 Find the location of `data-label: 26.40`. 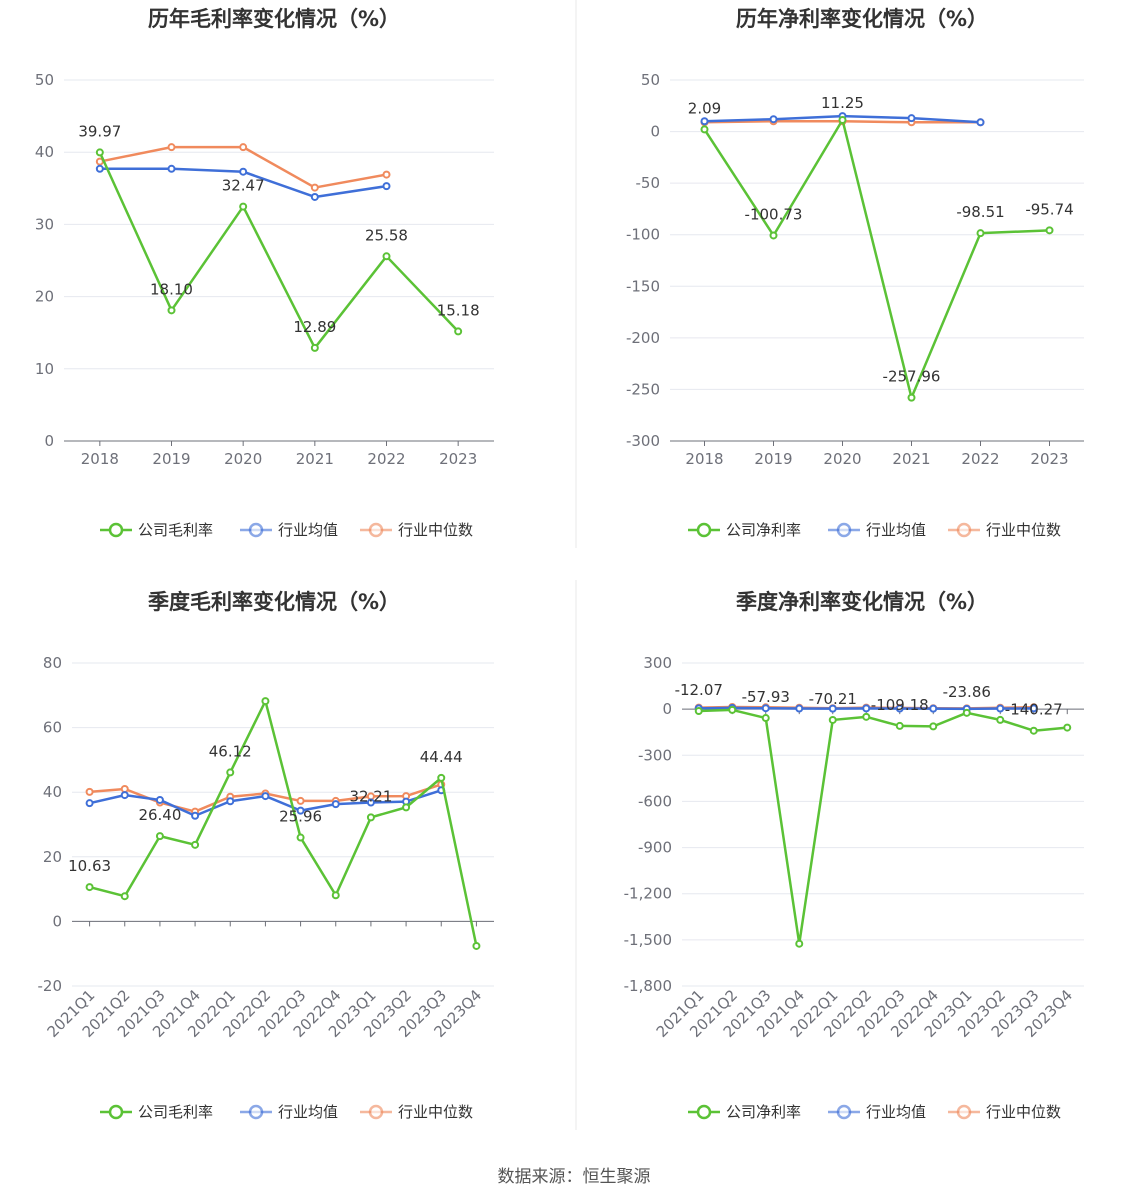

data-label: 26.40 is located at coordinates (159, 815).